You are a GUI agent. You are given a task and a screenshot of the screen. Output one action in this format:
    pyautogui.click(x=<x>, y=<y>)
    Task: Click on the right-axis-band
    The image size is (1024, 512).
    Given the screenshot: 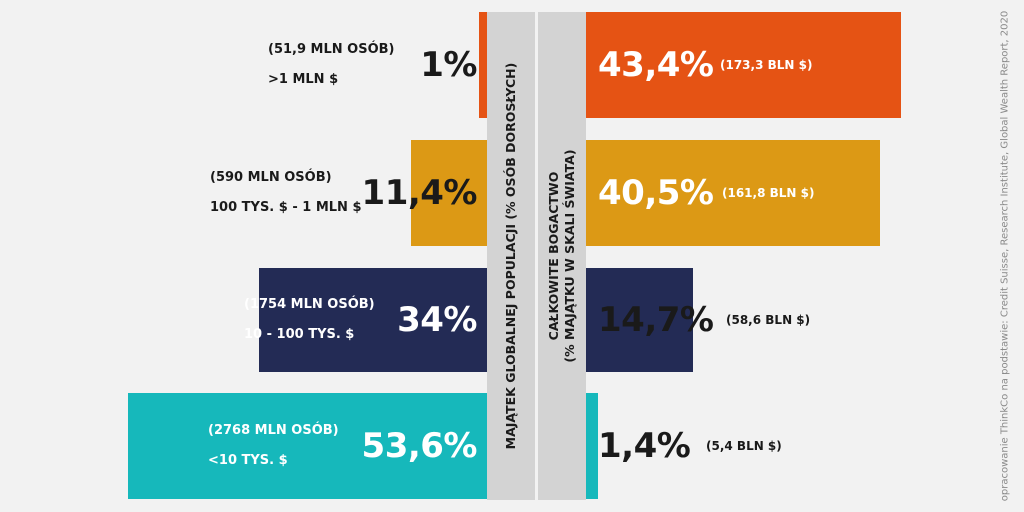 What is the action you would take?
    pyautogui.click(x=562, y=256)
    